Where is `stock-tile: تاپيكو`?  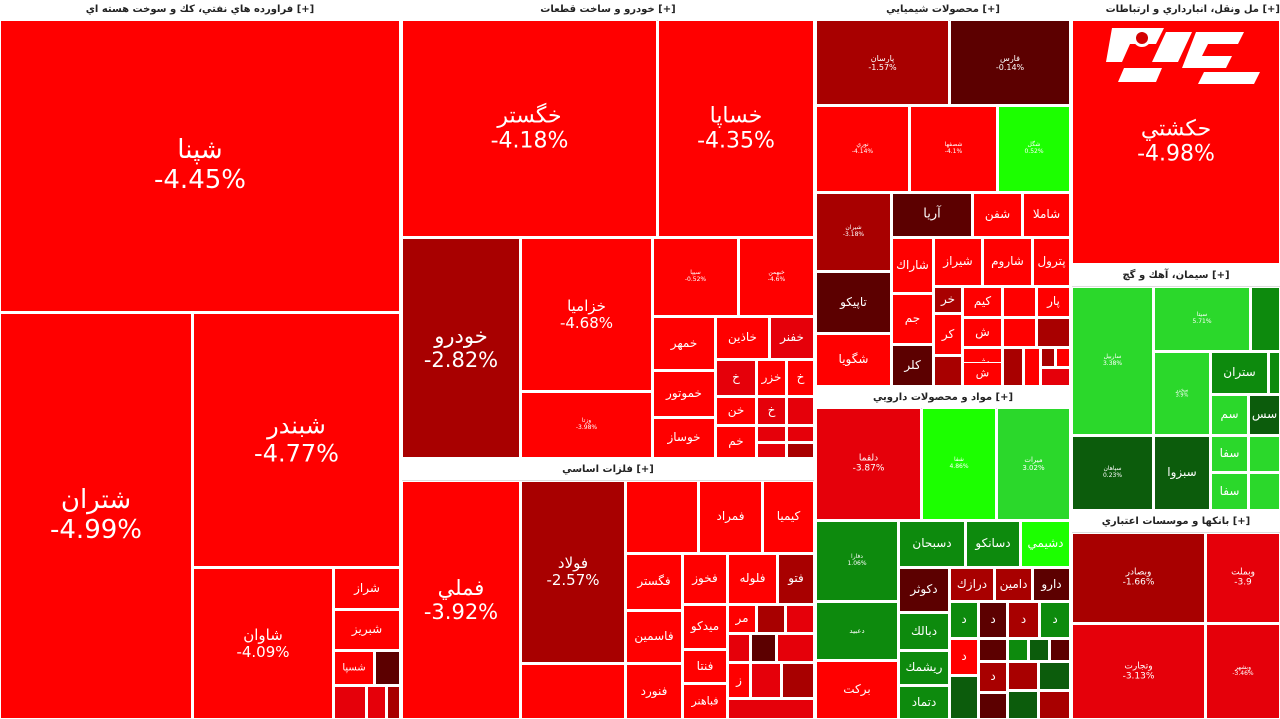
stock-tile: تاپيكو is located at coordinates (853, 302).